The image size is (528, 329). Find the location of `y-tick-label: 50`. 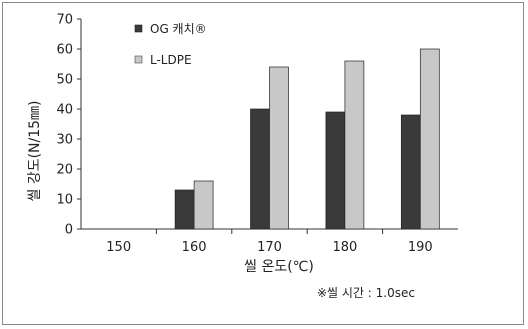

y-tick-label: 50 is located at coordinates (64, 80).